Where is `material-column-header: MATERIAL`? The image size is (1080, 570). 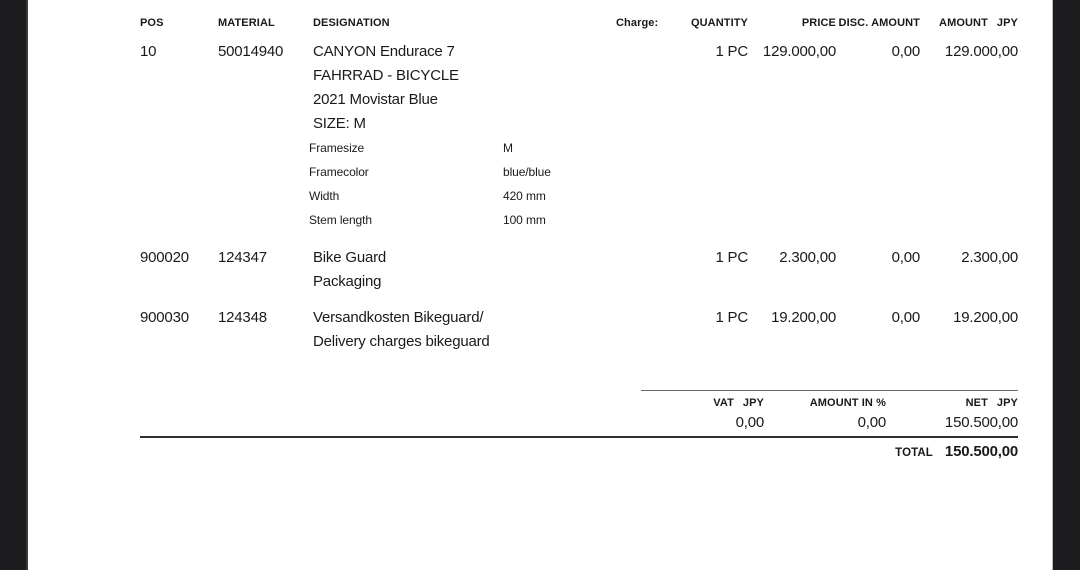
material-column-header: MATERIAL is located at coordinates (246, 23).